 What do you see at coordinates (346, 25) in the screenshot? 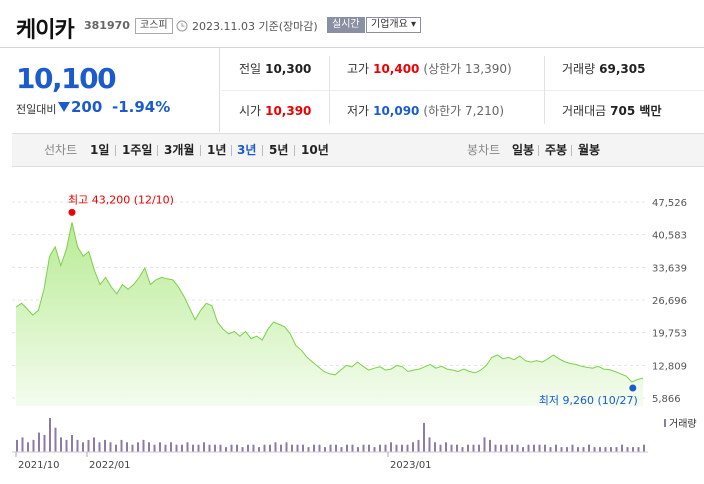
I see `realtime-button: 실시간` at bounding box center [346, 25].